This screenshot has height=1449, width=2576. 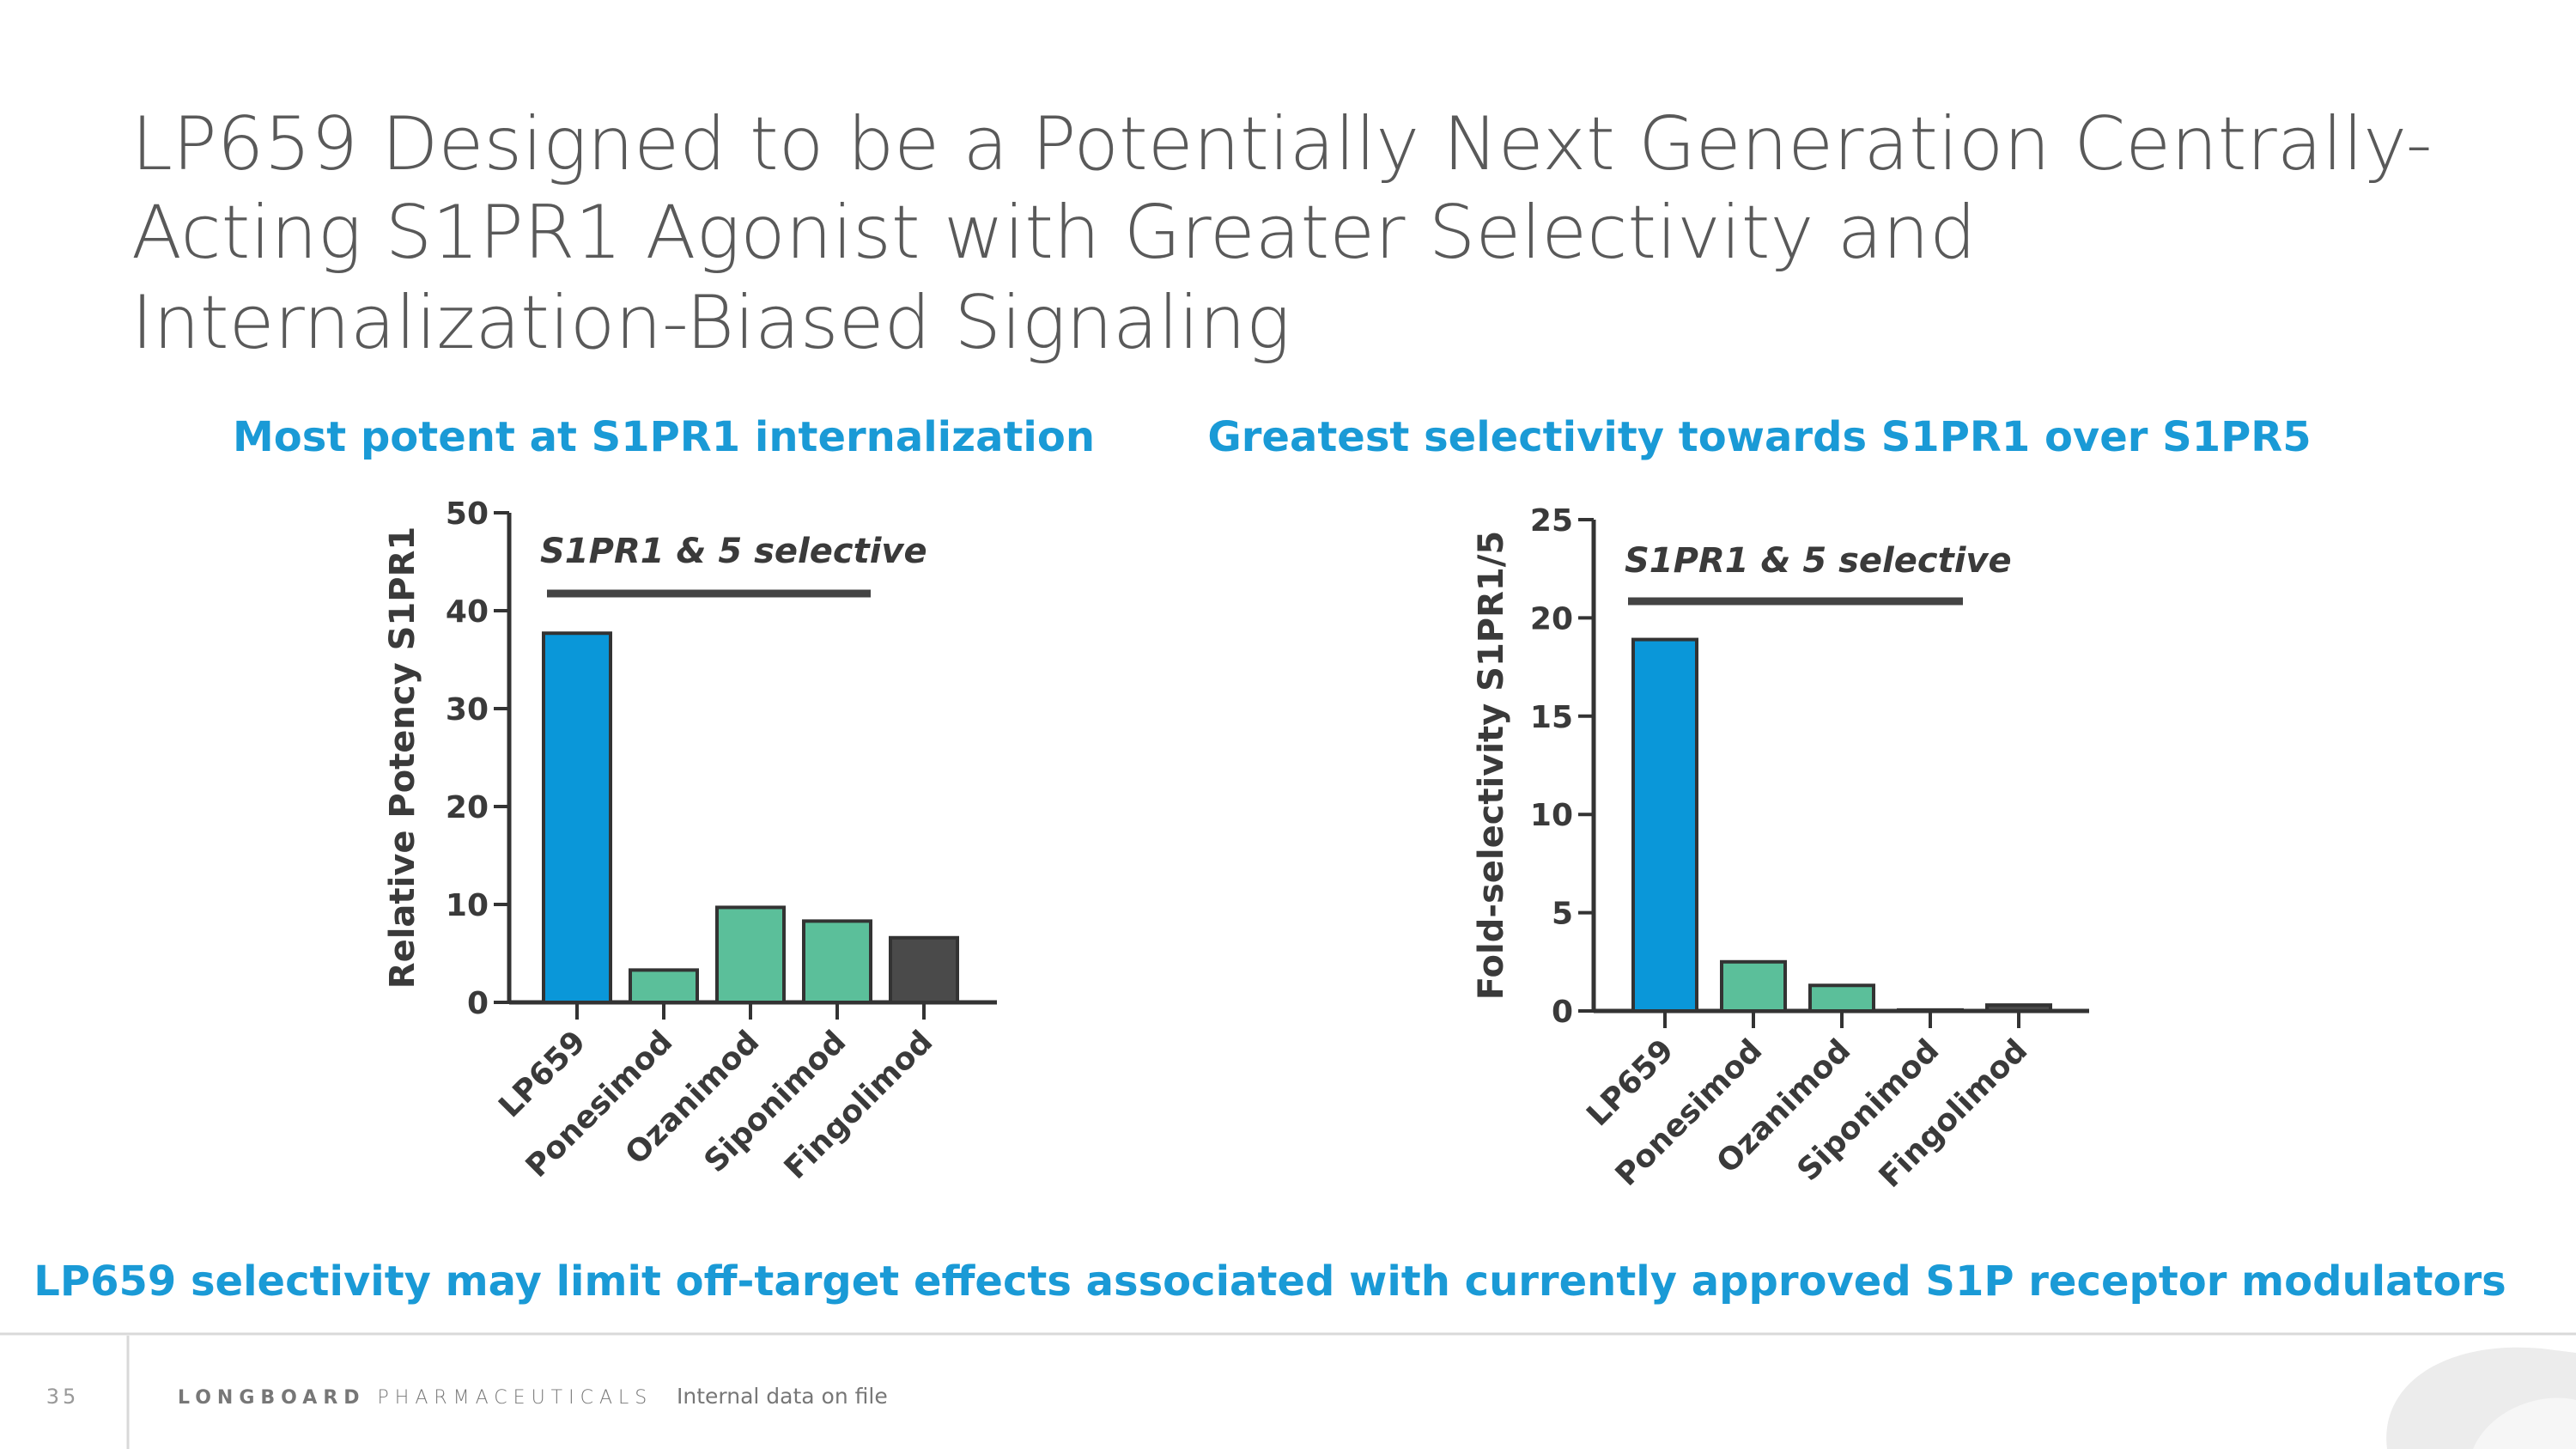 I want to click on slide-title: Internalization-Biased Signaling, so click(x=711, y=323).